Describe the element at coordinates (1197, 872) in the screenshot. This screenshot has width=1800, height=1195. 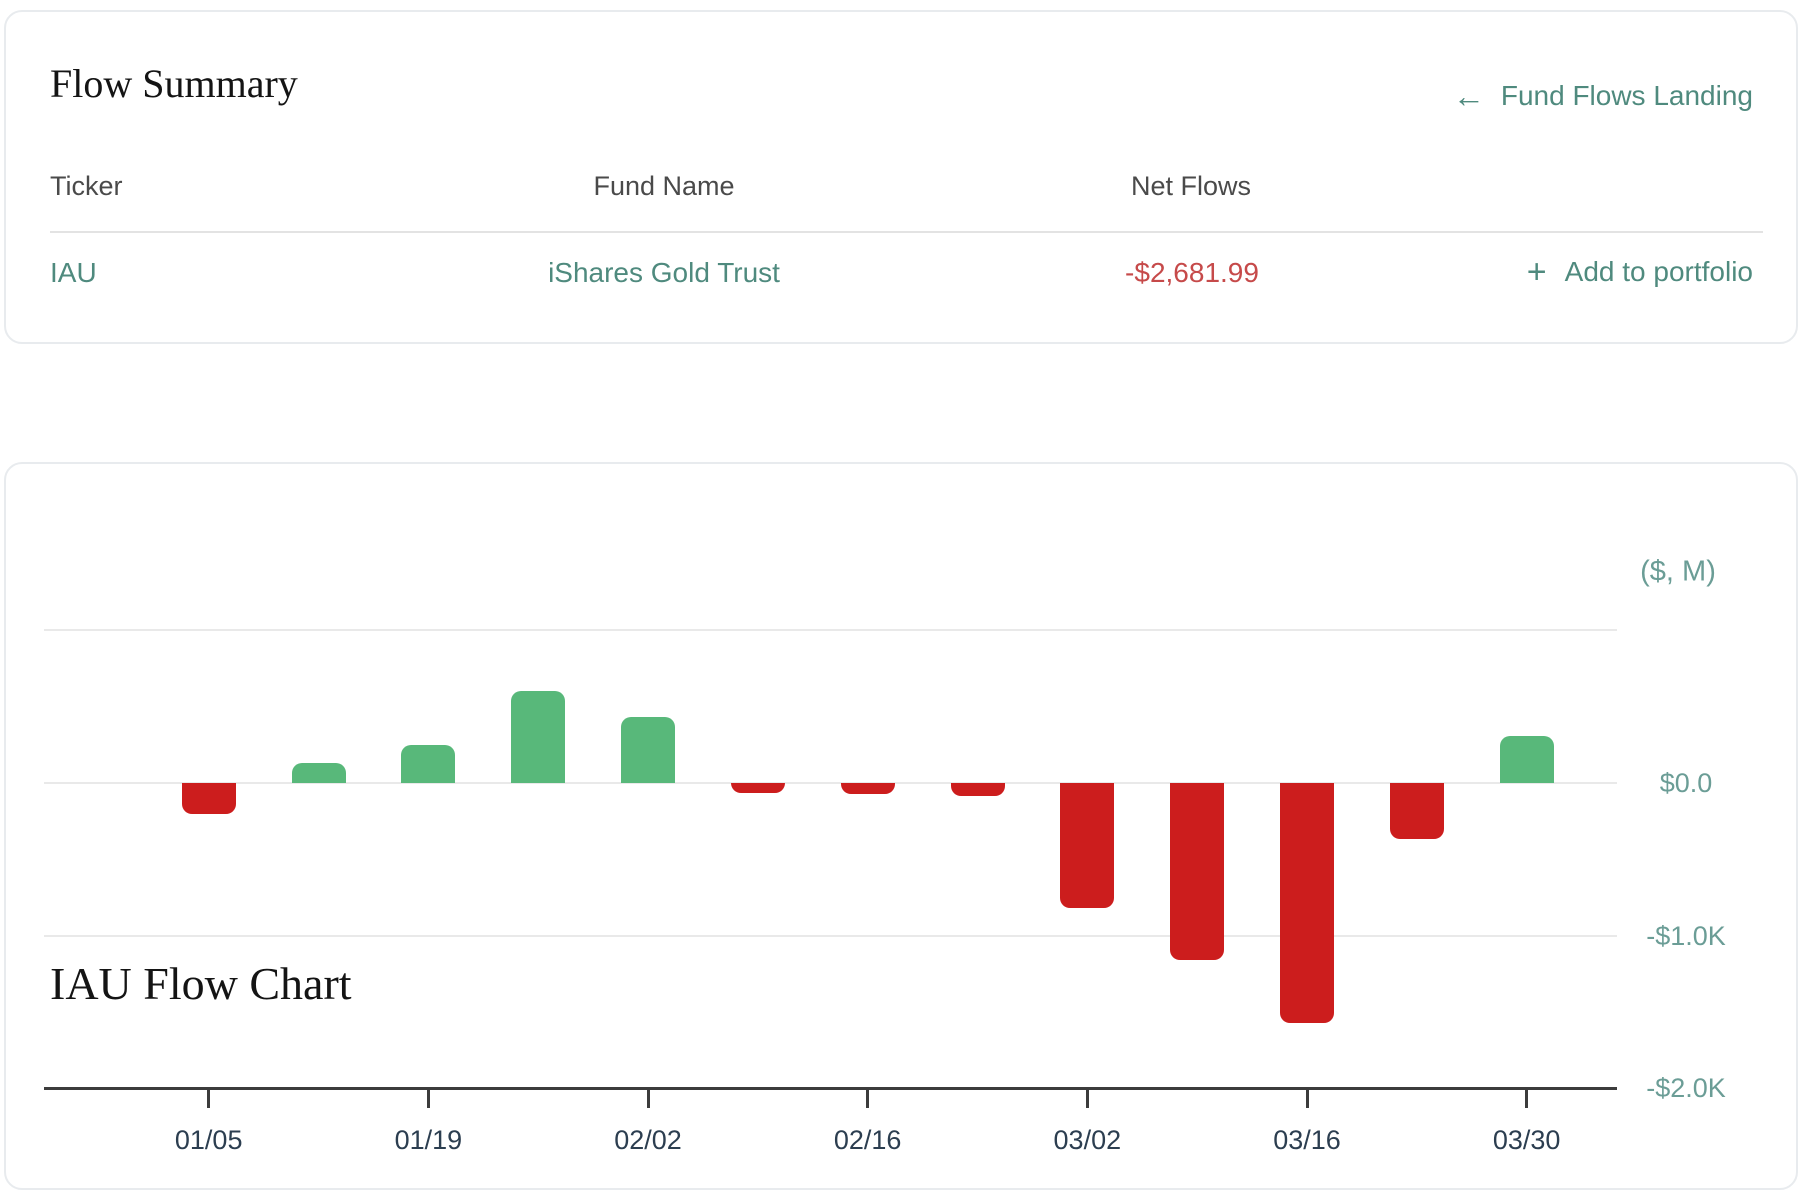
I see `bar-03/09` at that location.